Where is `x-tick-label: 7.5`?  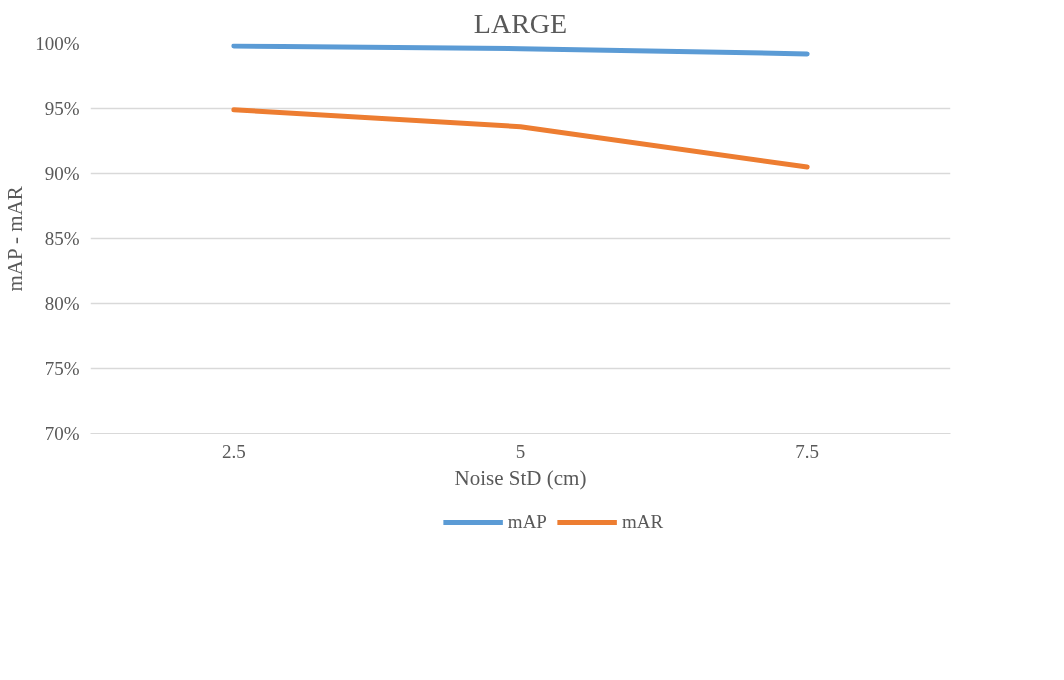 x-tick-label: 7.5 is located at coordinates (807, 451).